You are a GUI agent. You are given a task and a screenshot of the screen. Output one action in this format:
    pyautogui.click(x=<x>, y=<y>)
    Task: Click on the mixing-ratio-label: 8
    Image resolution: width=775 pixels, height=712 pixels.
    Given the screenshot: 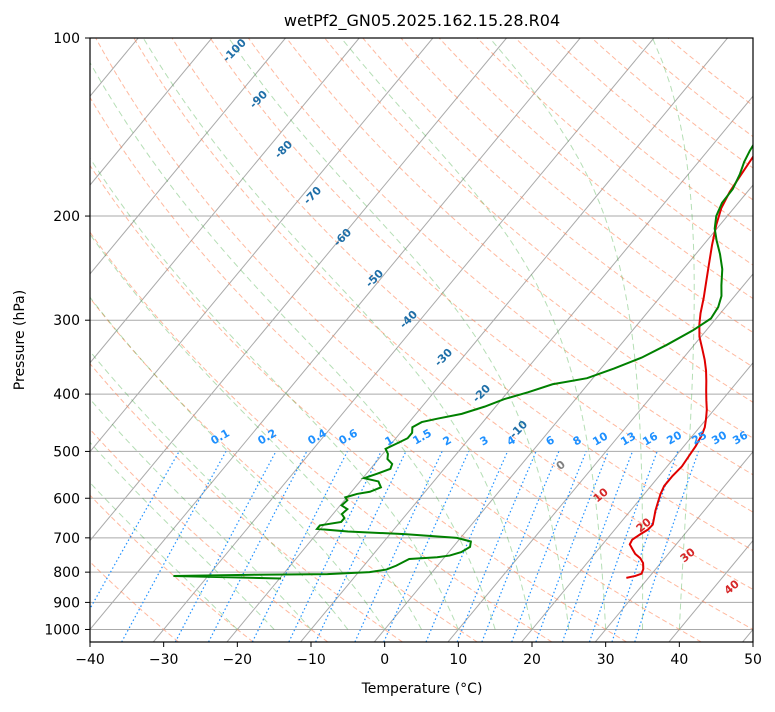 What is the action you would take?
    pyautogui.click(x=577, y=440)
    